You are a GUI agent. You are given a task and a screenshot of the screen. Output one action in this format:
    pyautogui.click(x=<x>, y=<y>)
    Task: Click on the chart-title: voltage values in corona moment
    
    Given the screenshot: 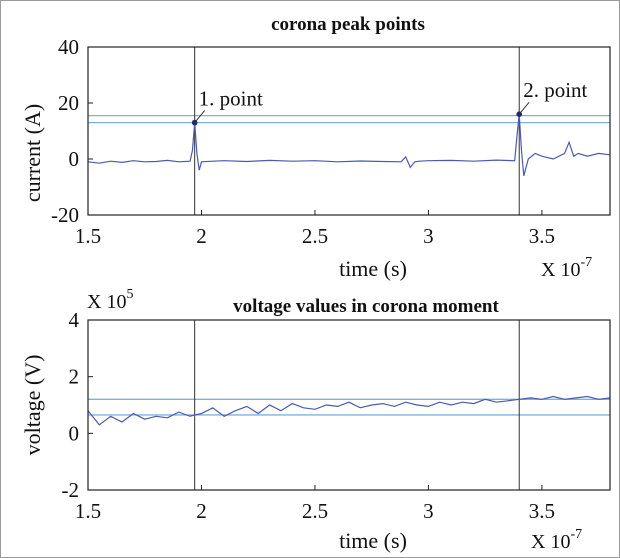 What is the action you would take?
    pyautogui.click(x=366, y=306)
    